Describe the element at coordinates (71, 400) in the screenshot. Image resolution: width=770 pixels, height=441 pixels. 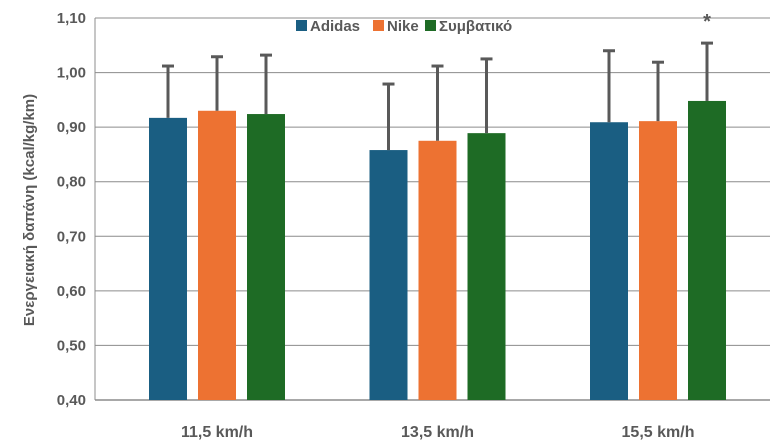
I see `y-tick-label: 0,40` at that location.